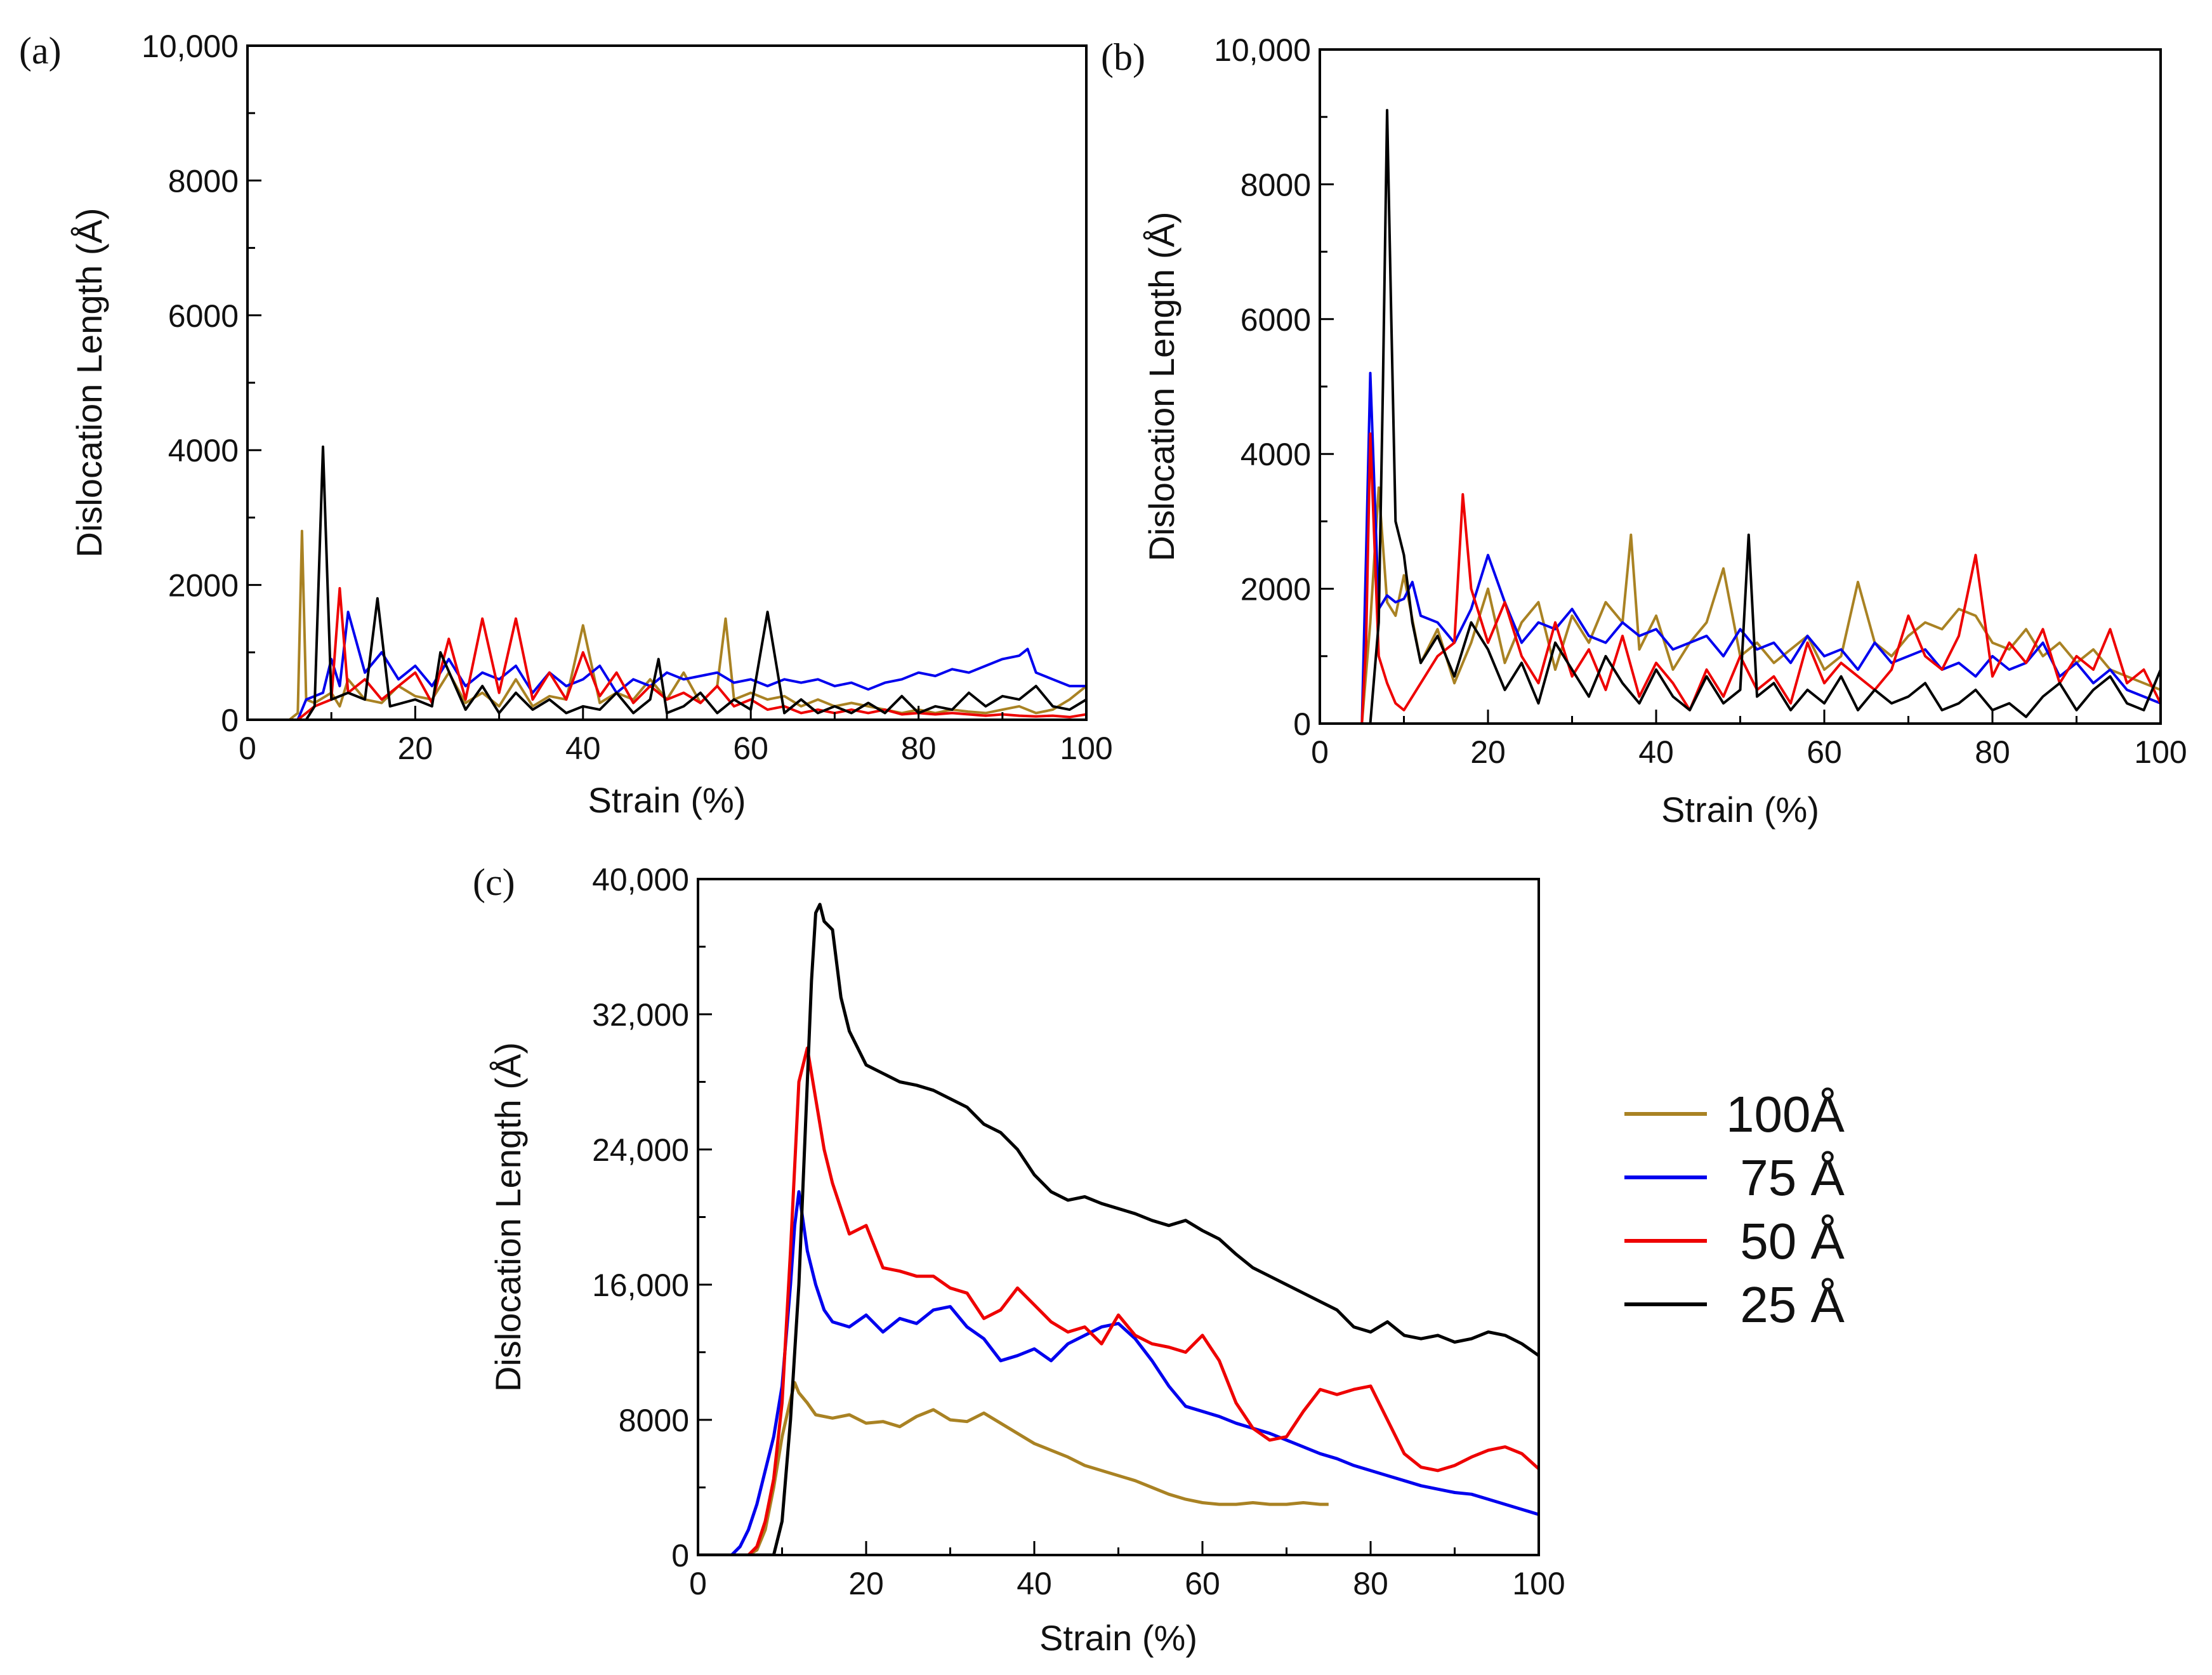 The height and width of the screenshot is (1675, 2212). Describe the element at coordinates (1785, 1305) in the screenshot. I see `legend-label: 25 Å` at that location.